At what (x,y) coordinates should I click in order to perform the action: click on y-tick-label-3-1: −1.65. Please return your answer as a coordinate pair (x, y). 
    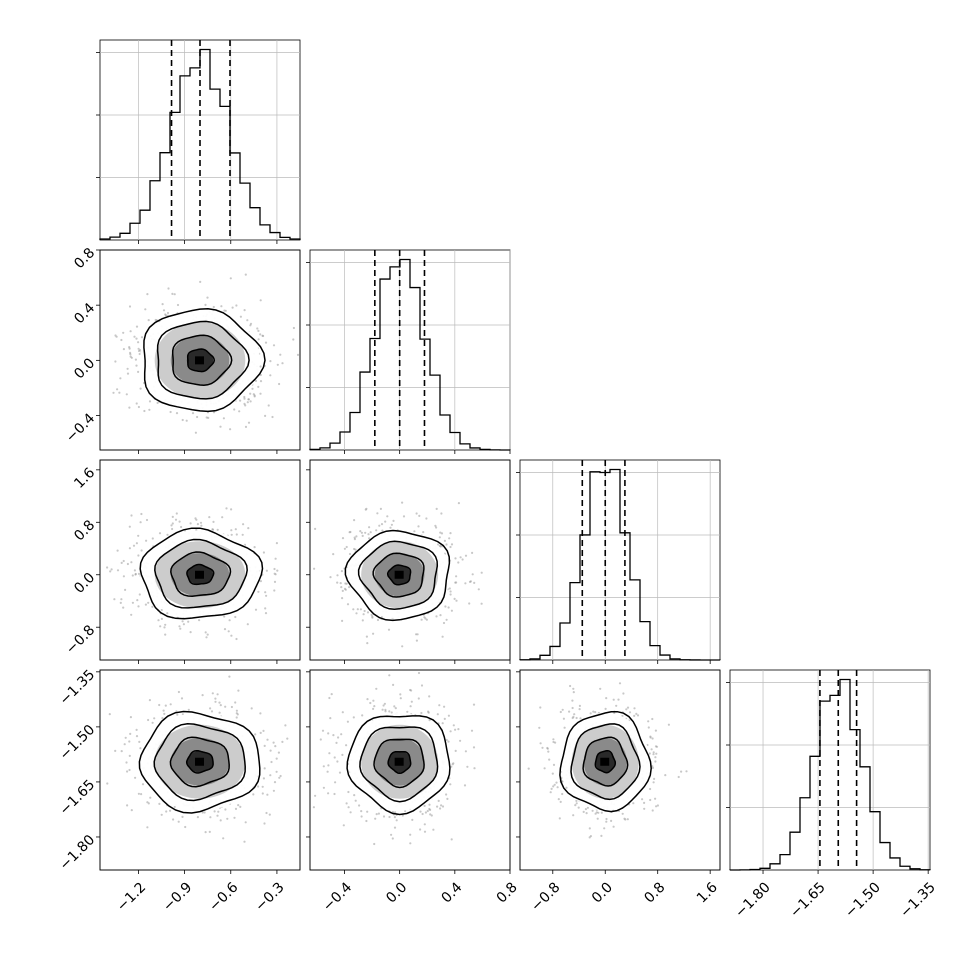
    Looking at the image, I should click on (78, 798).